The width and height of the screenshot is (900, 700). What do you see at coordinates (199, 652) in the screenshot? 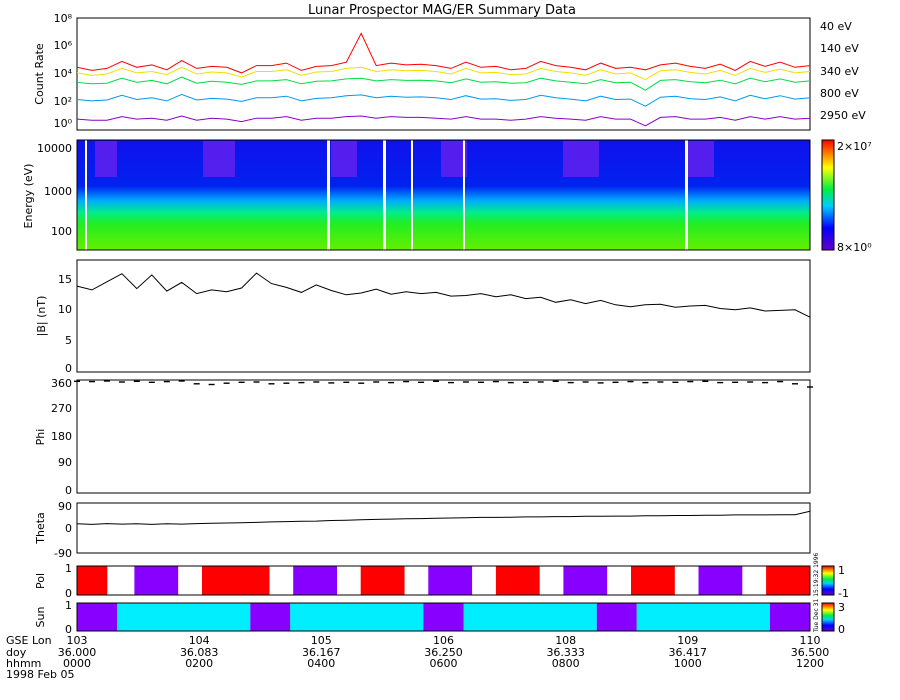
I see `x-tick-doy: 36.083` at bounding box center [199, 652].